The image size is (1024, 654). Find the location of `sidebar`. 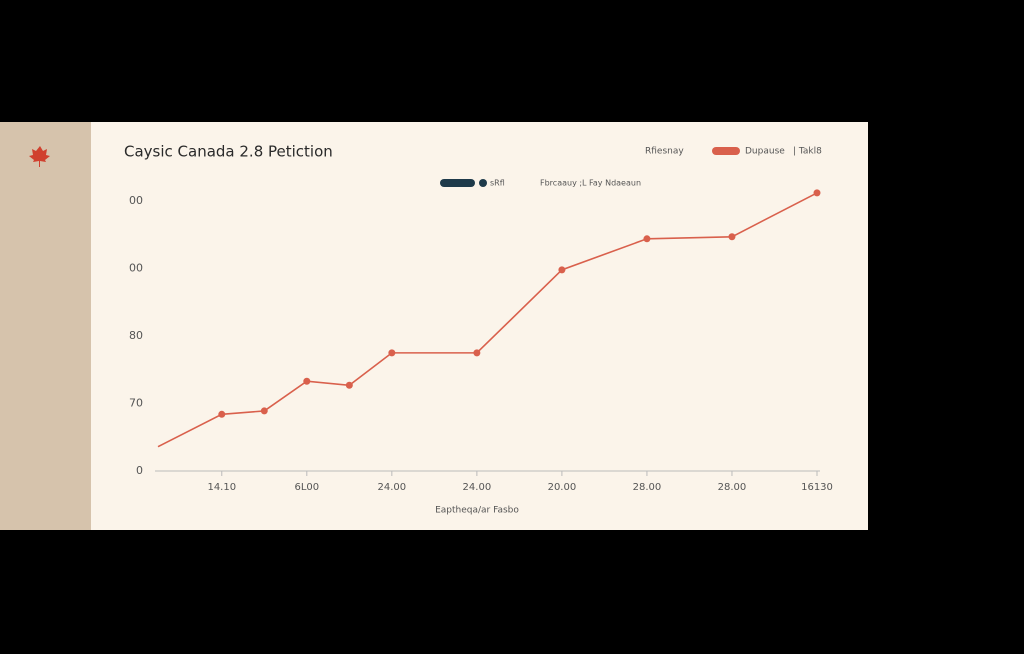

sidebar is located at coordinates (45, 326).